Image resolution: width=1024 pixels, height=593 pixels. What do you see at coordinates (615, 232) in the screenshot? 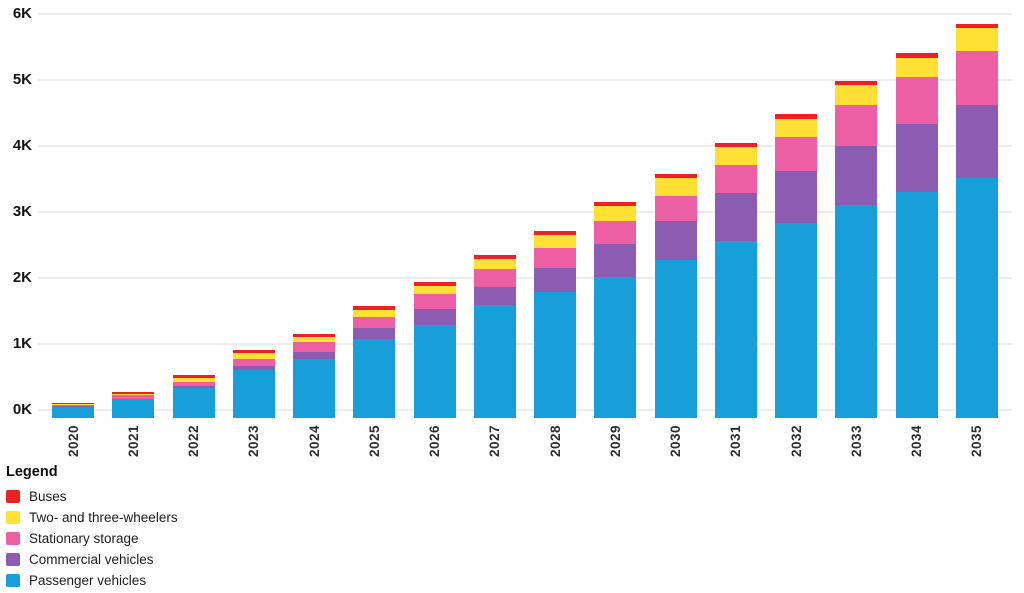
I see `bar-segment-2029-stationary-storage` at bounding box center [615, 232].